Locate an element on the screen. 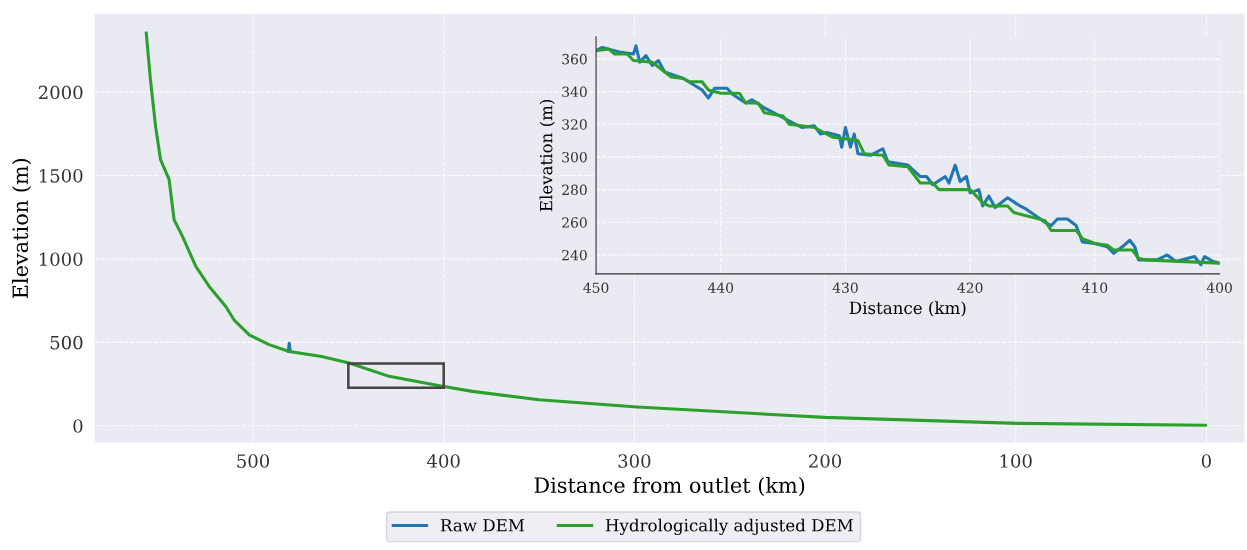 The height and width of the screenshot is (550, 1247). y-tick-label: 240 is located at coordinates (574, 255).